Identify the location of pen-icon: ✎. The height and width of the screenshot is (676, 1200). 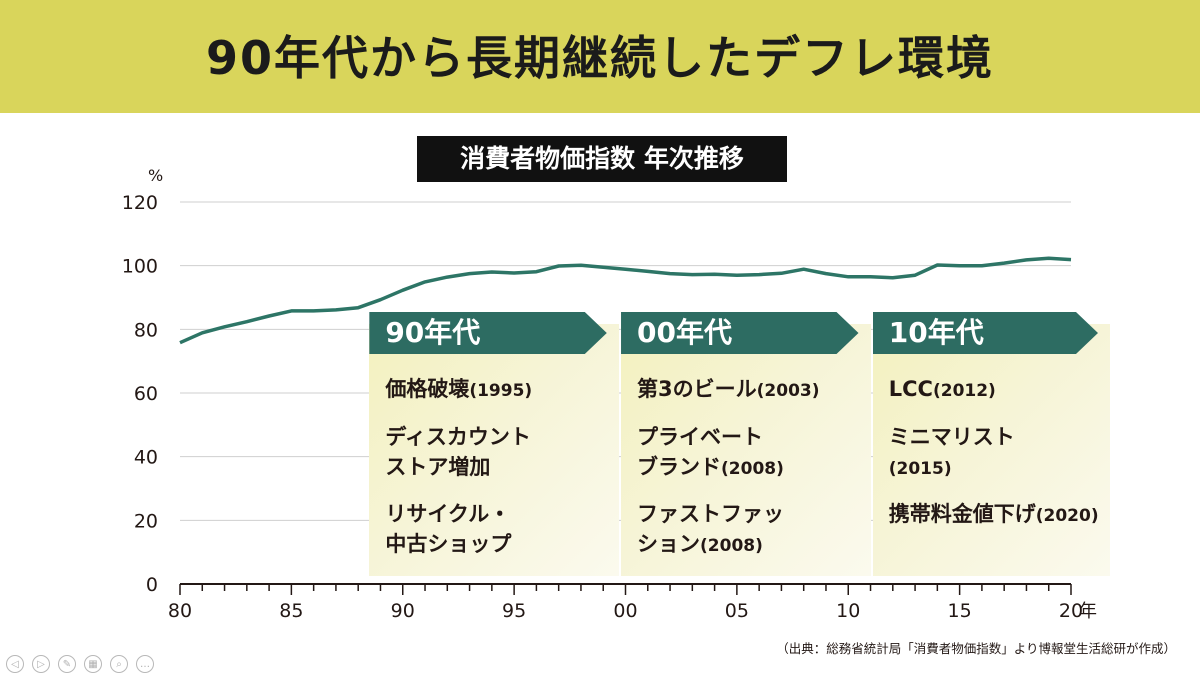
(67, 664).